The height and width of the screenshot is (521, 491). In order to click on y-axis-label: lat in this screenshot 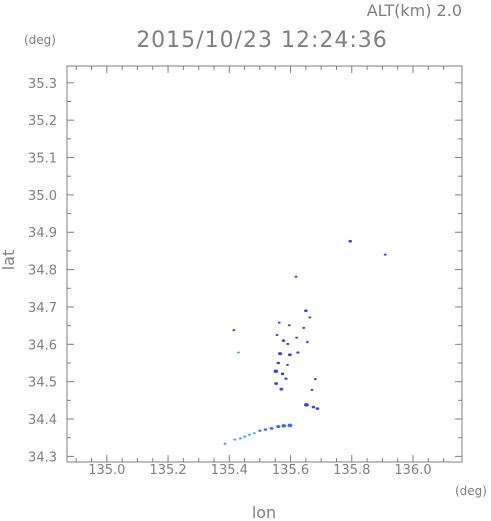, I will do `click(9, 260)`.